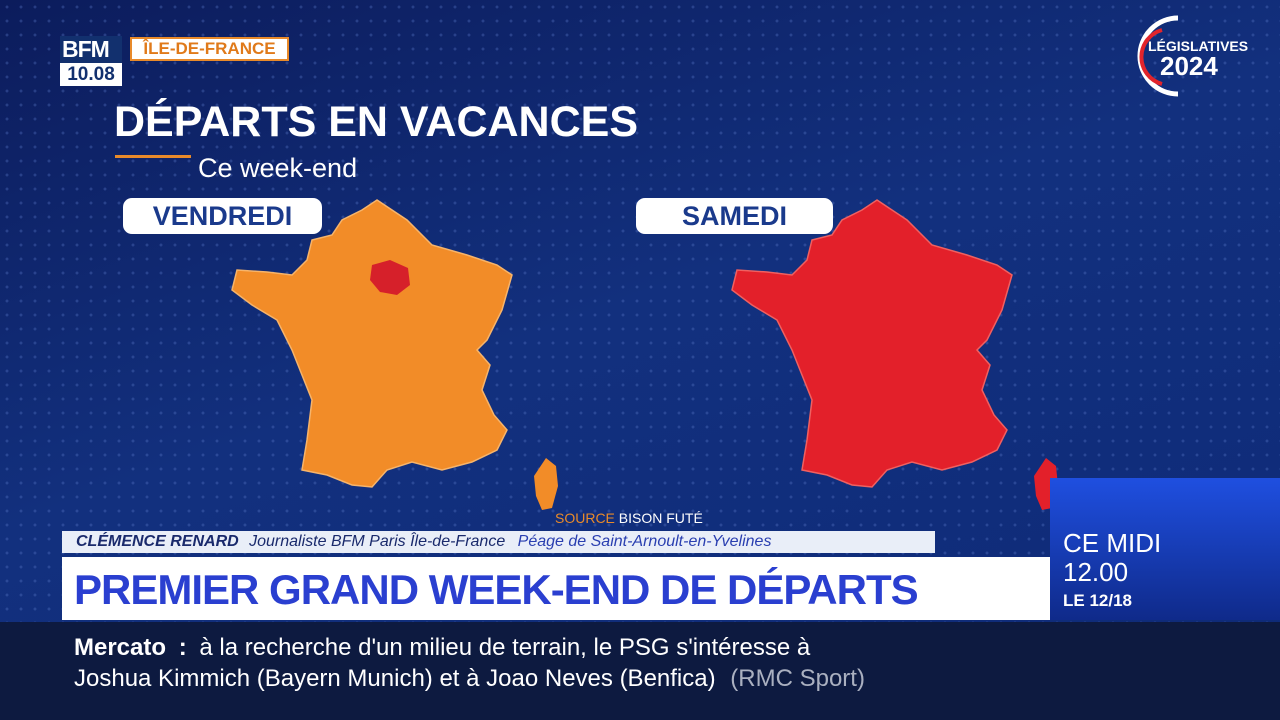 This screenshot has width=1280, height=720. Describe the element at coordinates (546, 484) in the screenshot. I see `map-corsica` at that location.